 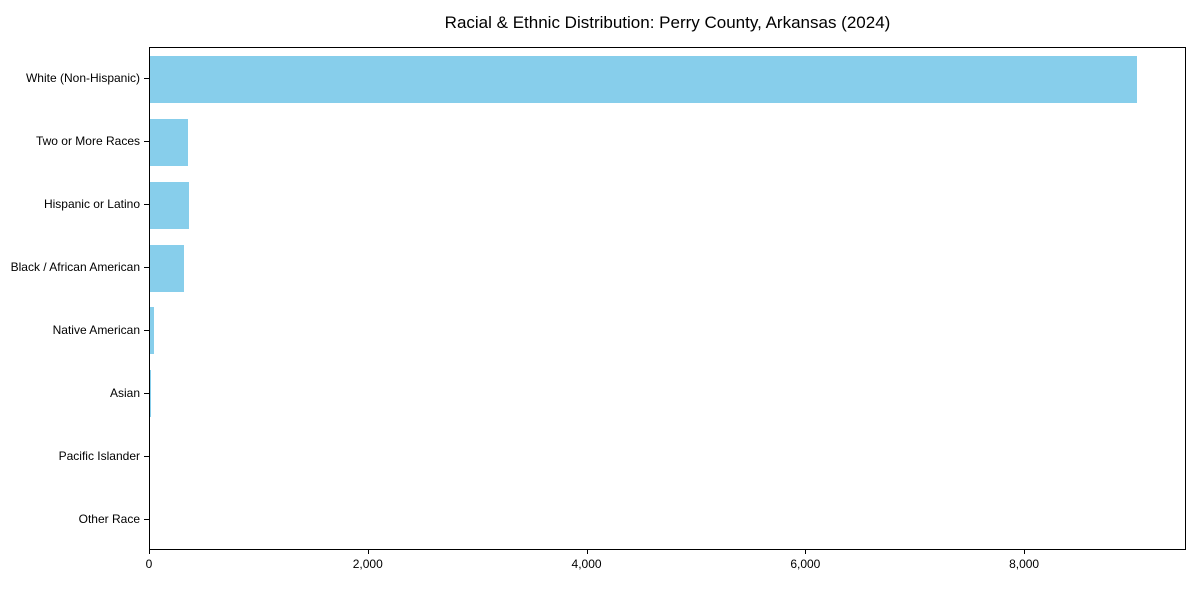 I want to click on x-tick-label: 2,000, so click(x=367, y=564).